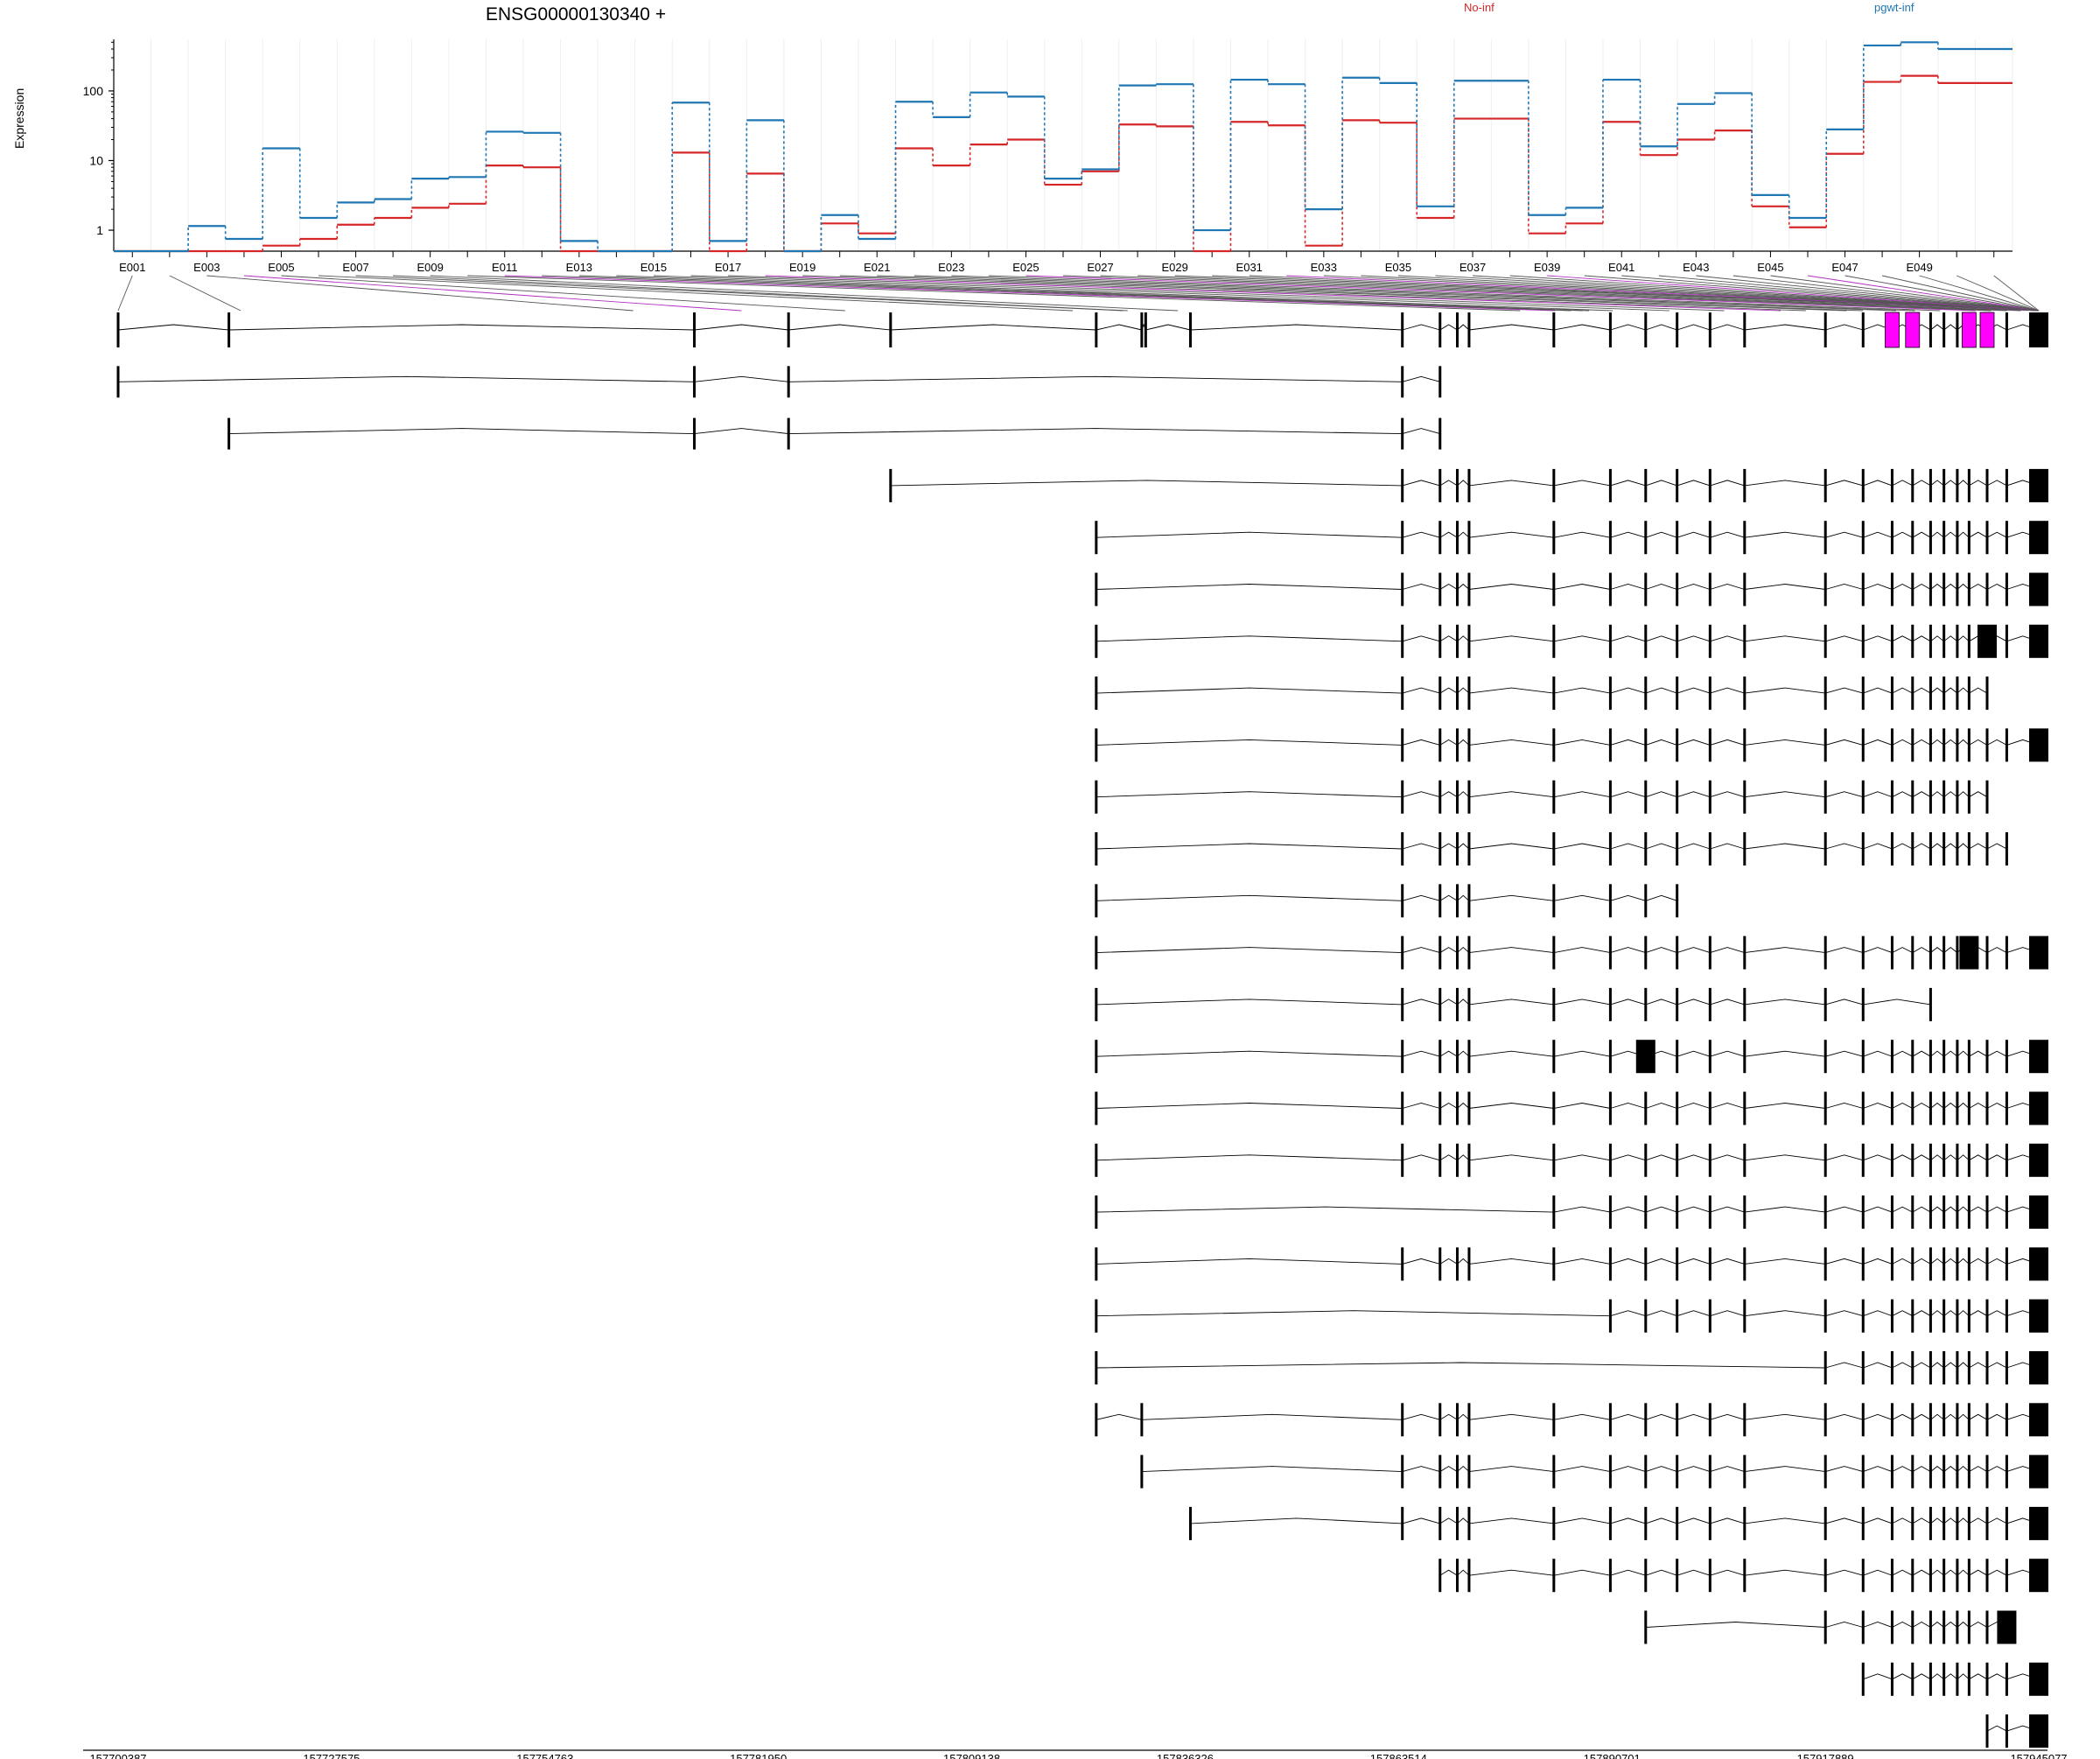 This screenshot has width=2100, height=1759. I want to click on exon-label: E037, so click(1473, 267).